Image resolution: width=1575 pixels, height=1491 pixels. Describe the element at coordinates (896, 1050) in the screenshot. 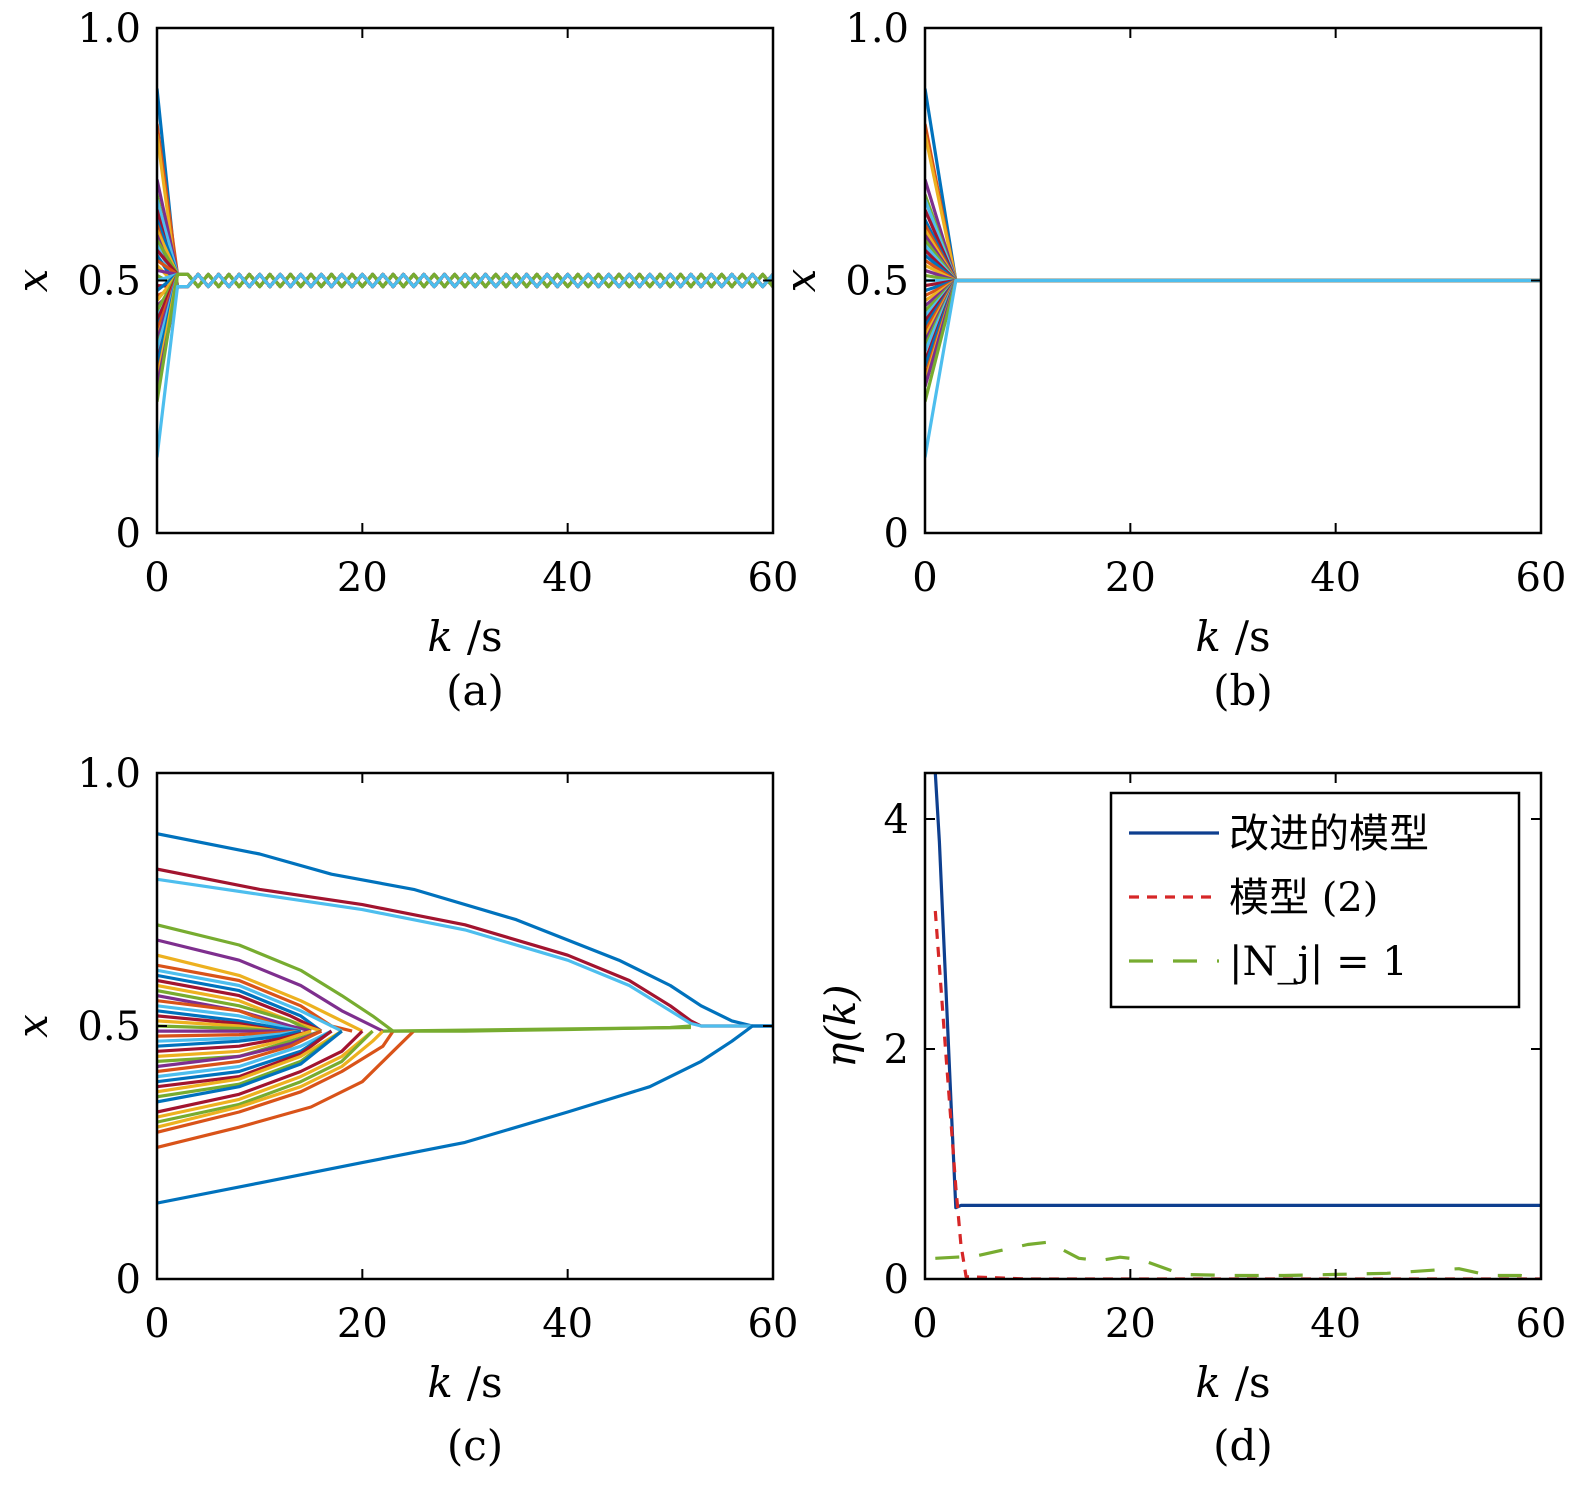

I see `y-tick-label: 2` at that location.